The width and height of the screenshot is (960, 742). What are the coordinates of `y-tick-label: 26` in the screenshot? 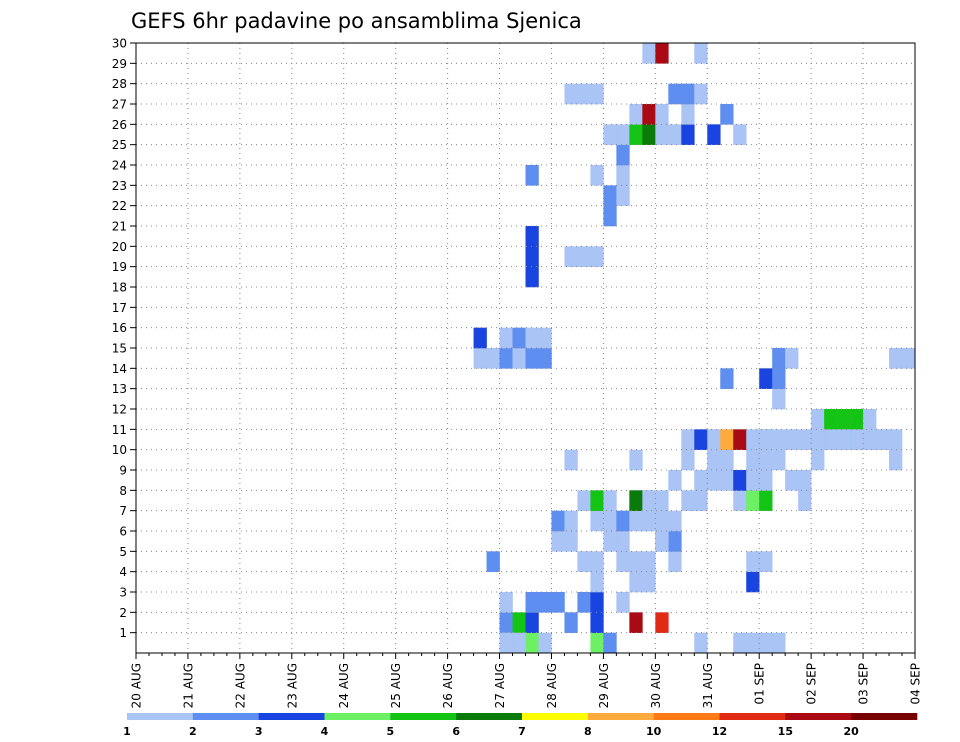 It's located at (119, 125).